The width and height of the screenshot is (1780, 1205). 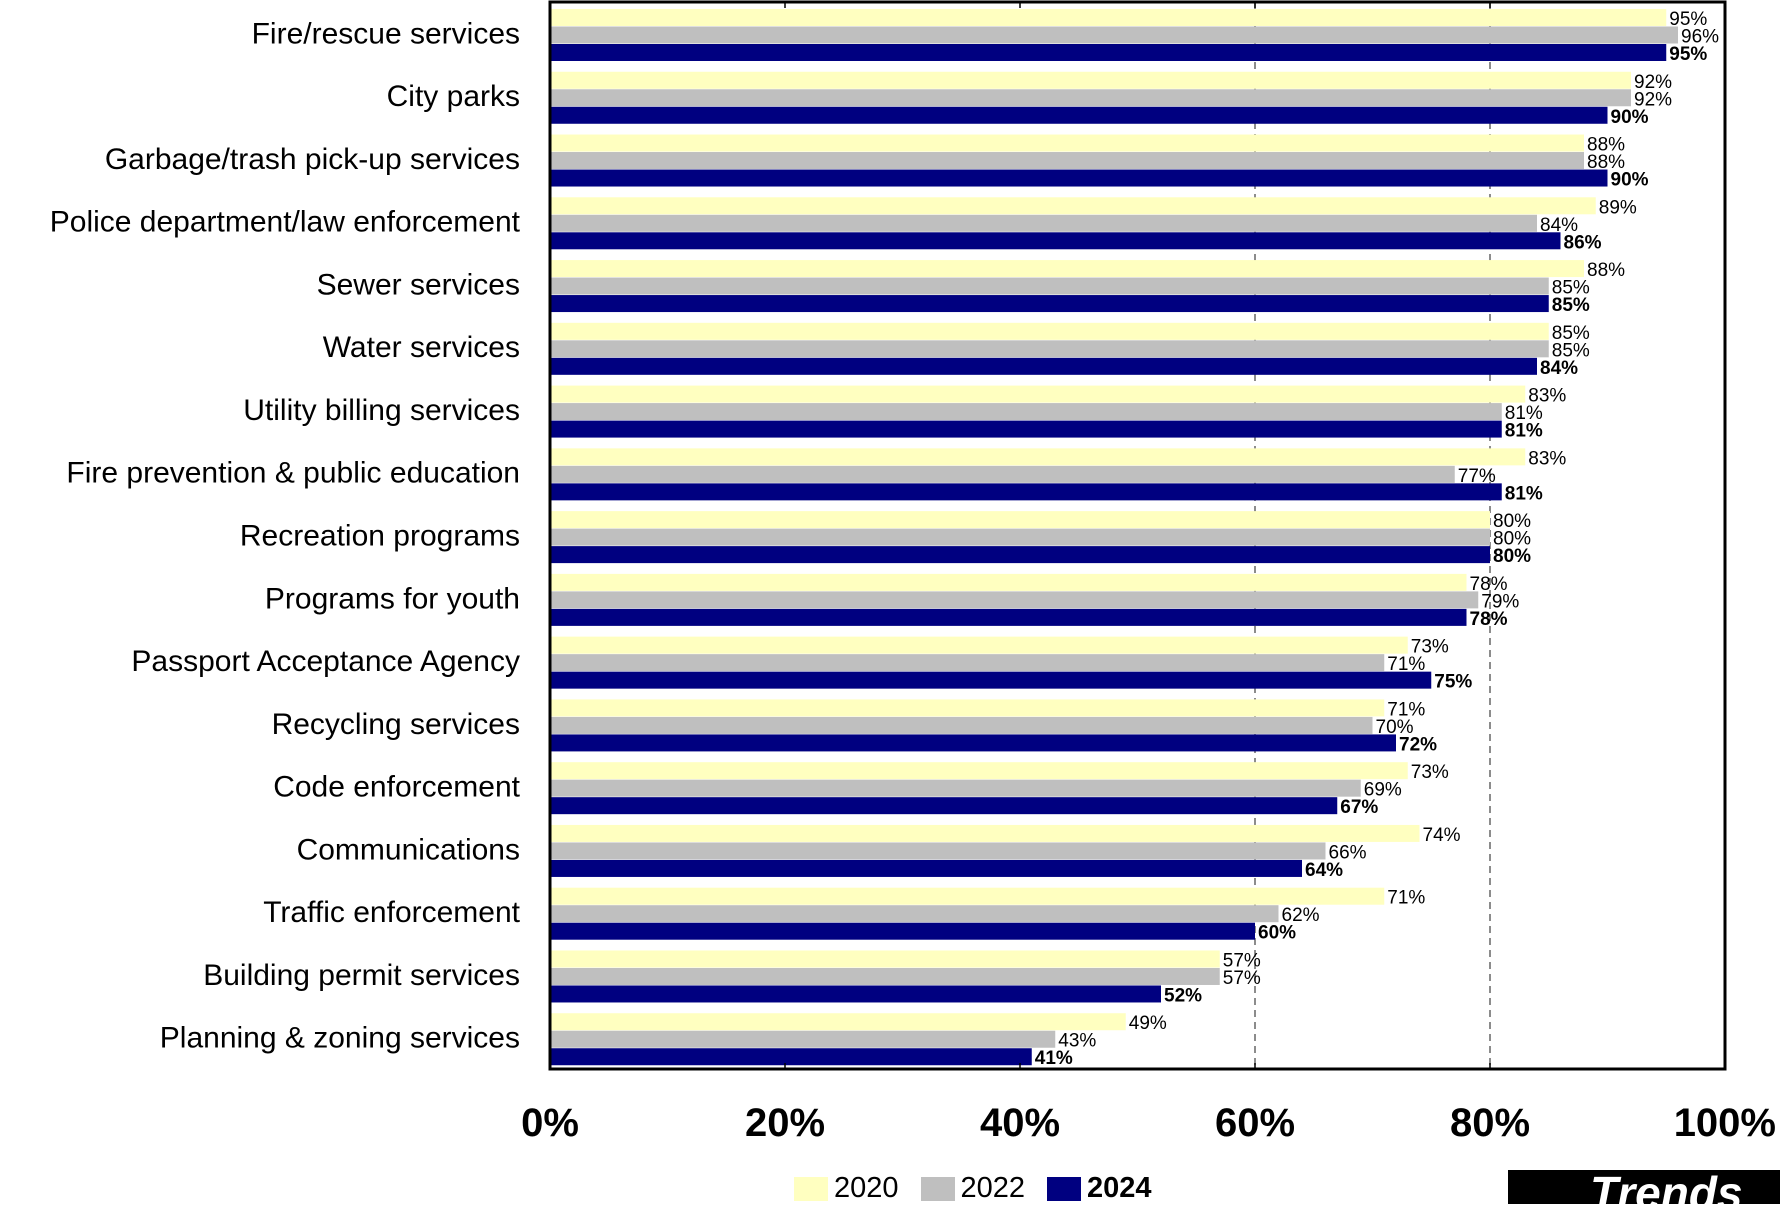 I want to click on category-label: City parks, so click(x=453, y=96).